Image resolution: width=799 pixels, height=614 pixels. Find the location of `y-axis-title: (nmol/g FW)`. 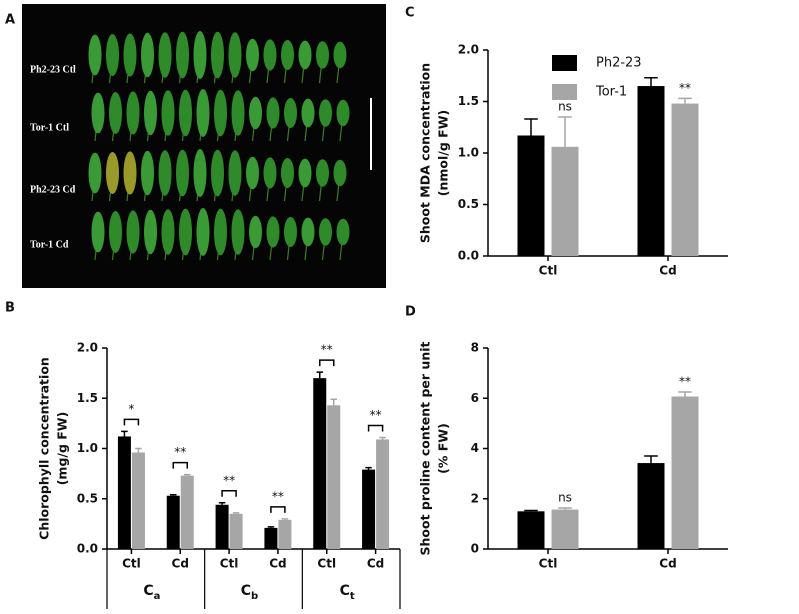

y-axis-title: (nmol/g FW) is located at coordinates (443, 153).